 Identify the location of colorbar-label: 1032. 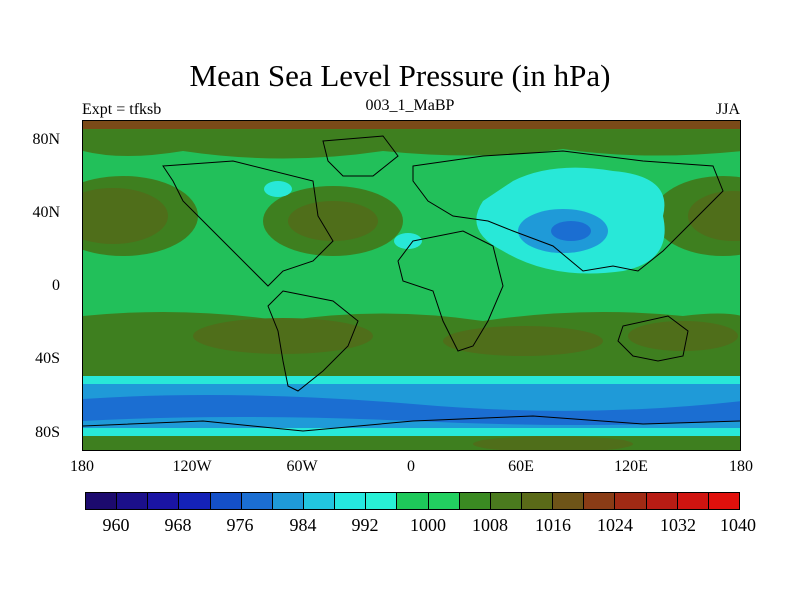
(678, 525).